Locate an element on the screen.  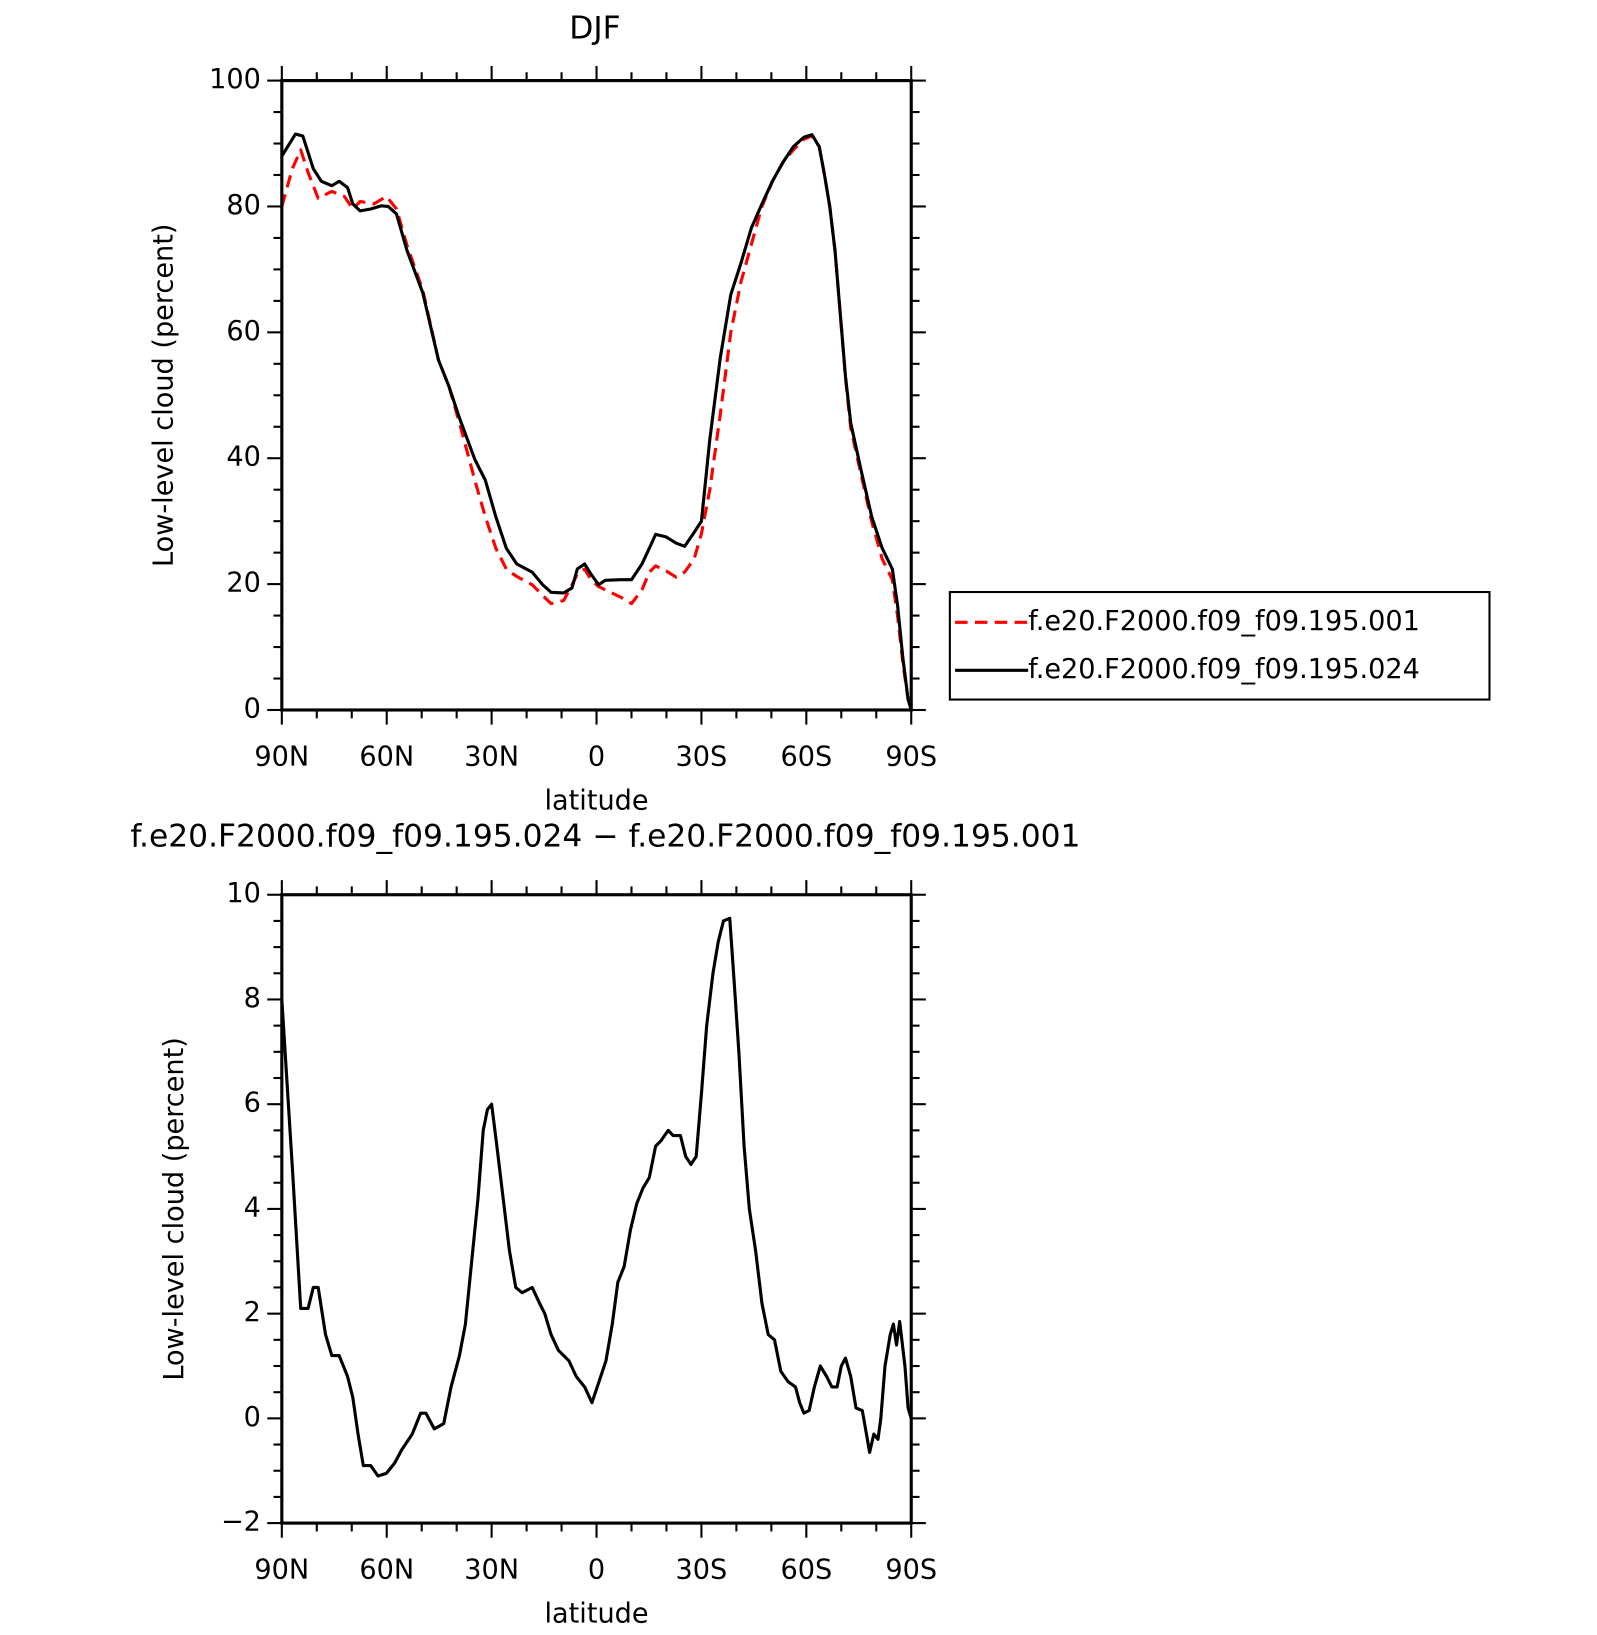
legend-label: f.e20.F2000.f09_f09.195.001 is located at coordinates (1224, 621).